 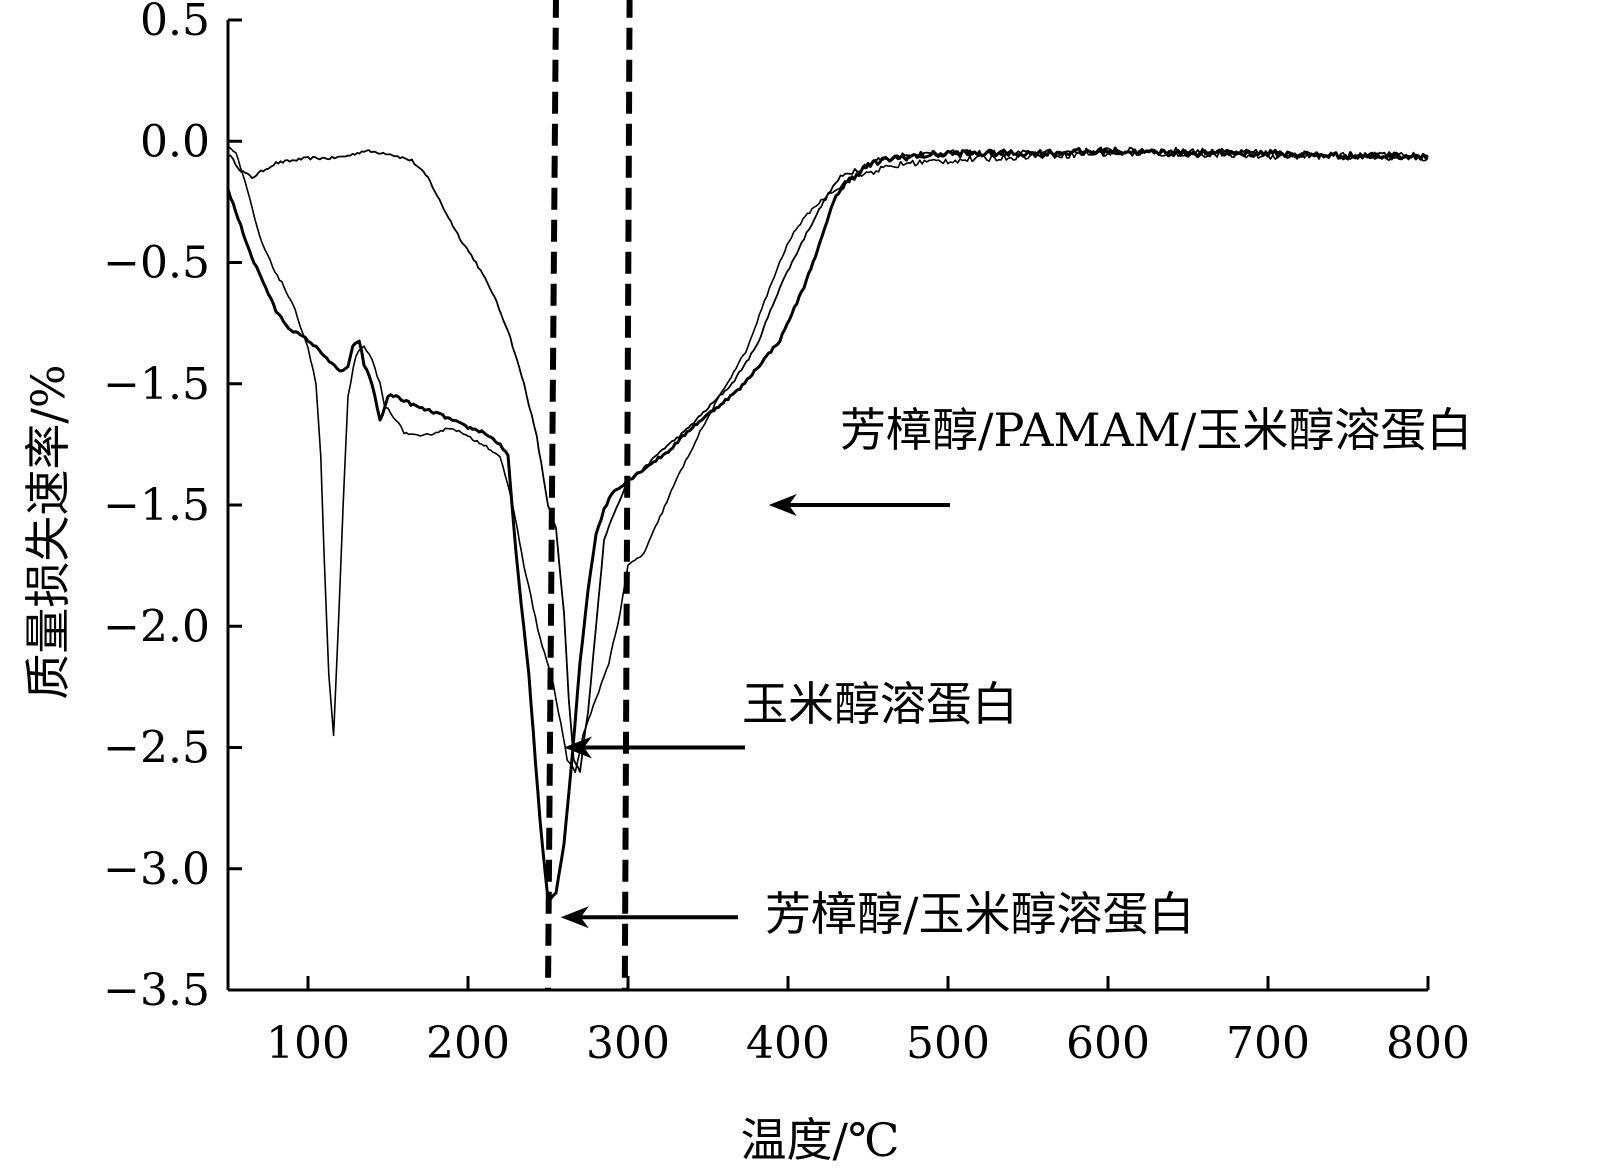 What do you see at coordinates (1108, 1043) in the screenshot?
I see `x-tick-label: 600` at bounding box center [1108, 1043].